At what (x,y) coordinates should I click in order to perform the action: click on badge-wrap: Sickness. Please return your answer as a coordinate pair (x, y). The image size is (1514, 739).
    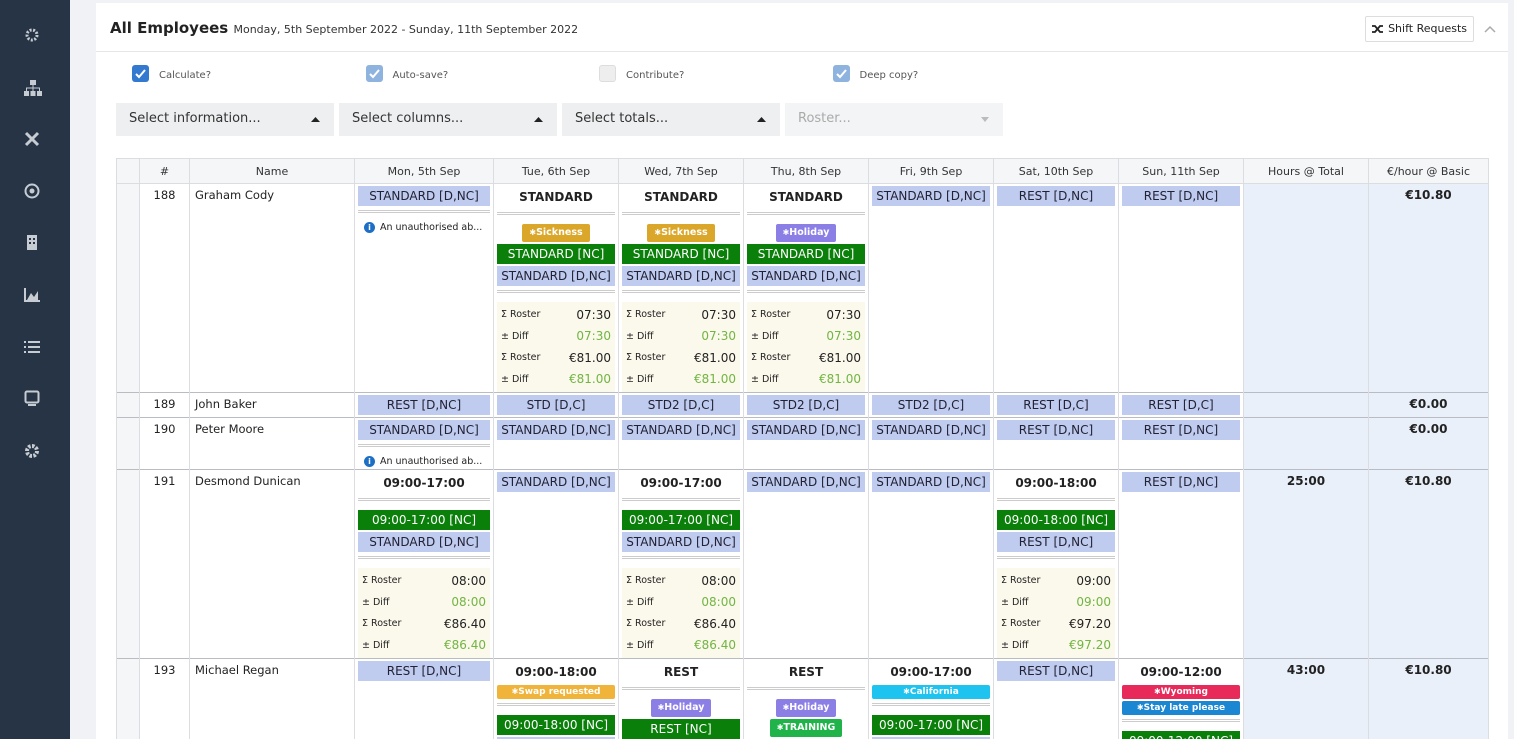
    Looking at the image, I should click on (556, 233).